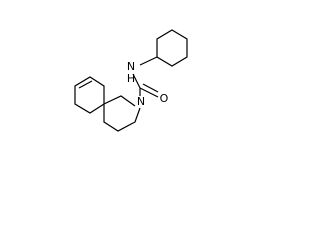 The width and height of the screenshot is (320, 240). Describe the element at coordinates (172, 48) in the screenshot. I see `cyclohexane-ring` at that location.